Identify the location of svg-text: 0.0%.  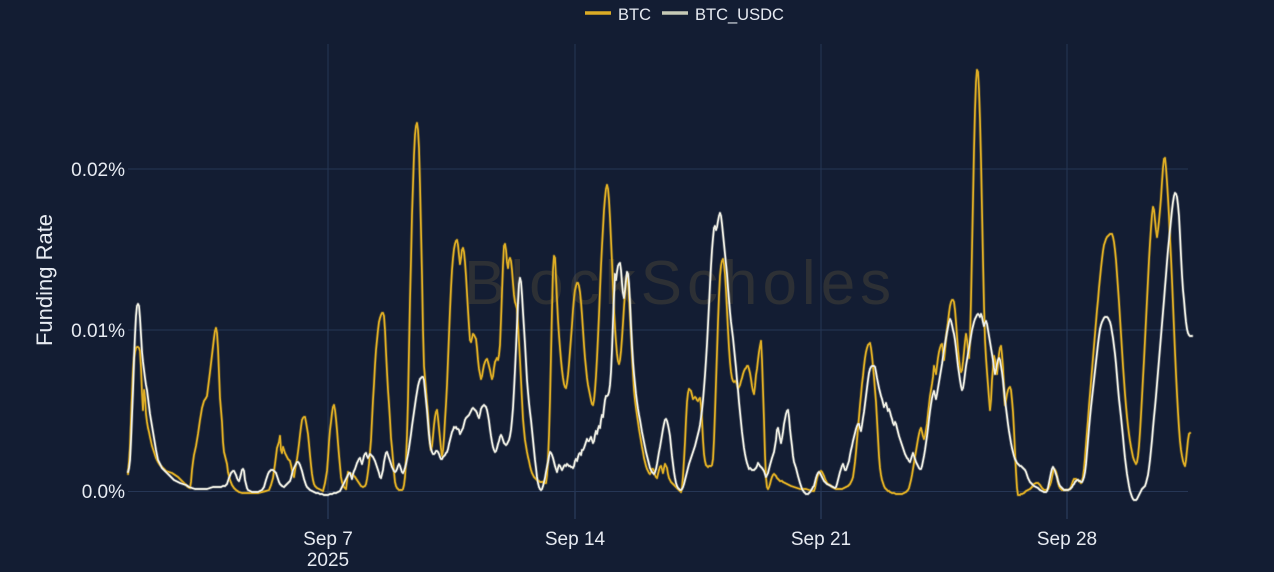
(103, 492).